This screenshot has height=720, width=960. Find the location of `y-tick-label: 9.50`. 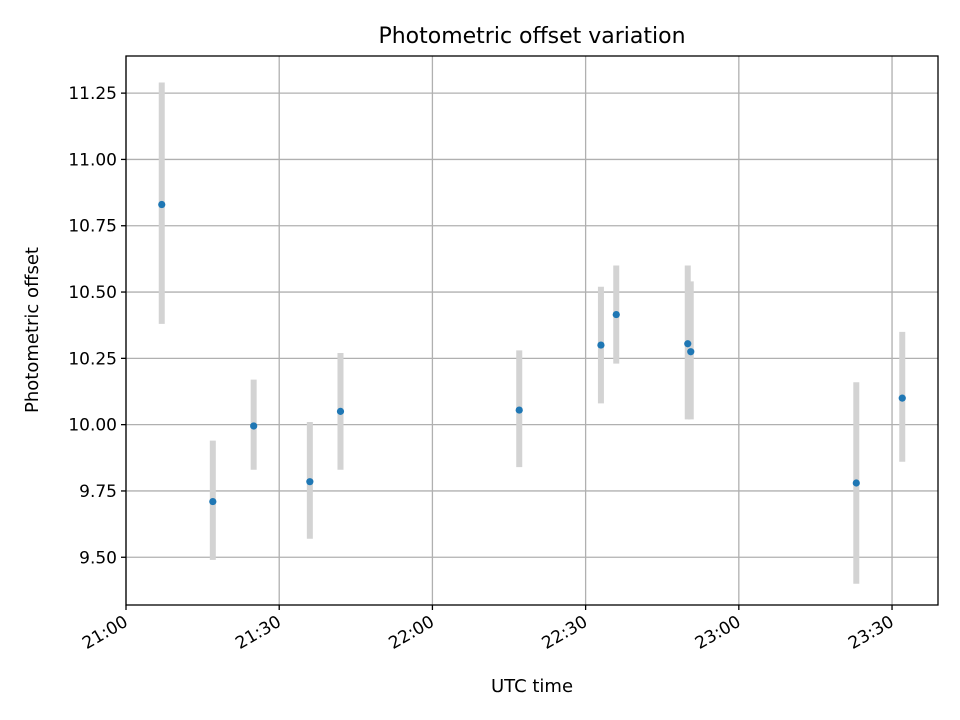

y-tick-label: 9.50 is located at coordinates (98, 558).